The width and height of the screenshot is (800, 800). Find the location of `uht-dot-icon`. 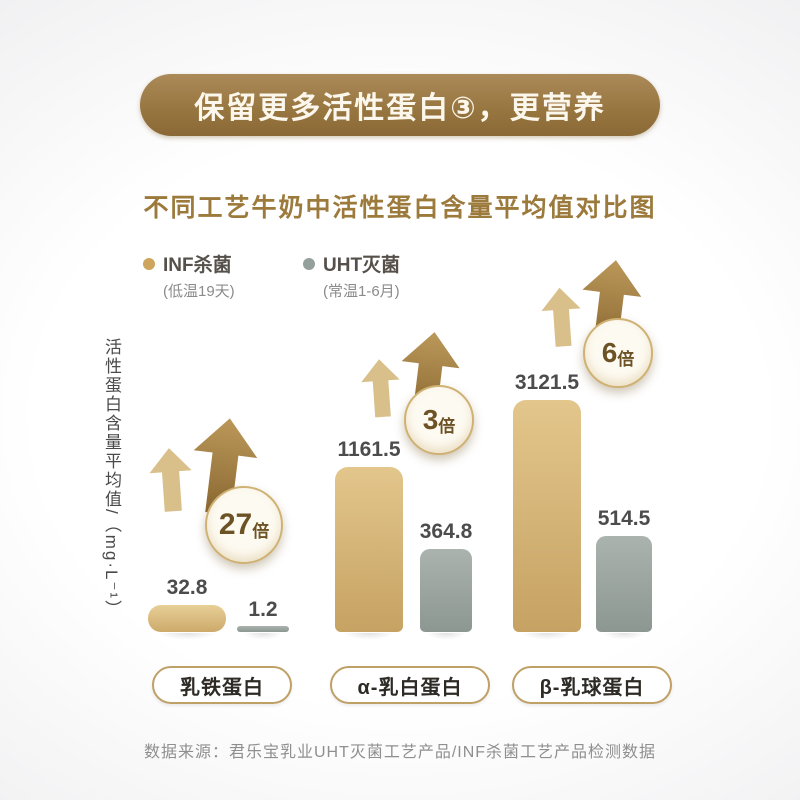

uht-dot-icon is located at coordinates (309, 263).